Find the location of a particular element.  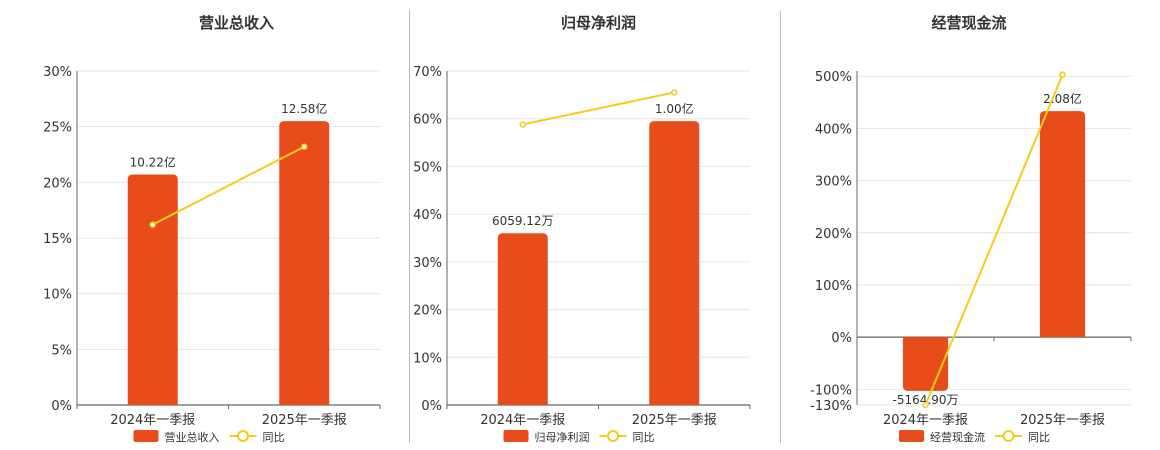

bar-value-label: -5164.90万 is located at coordinates (926, 400).